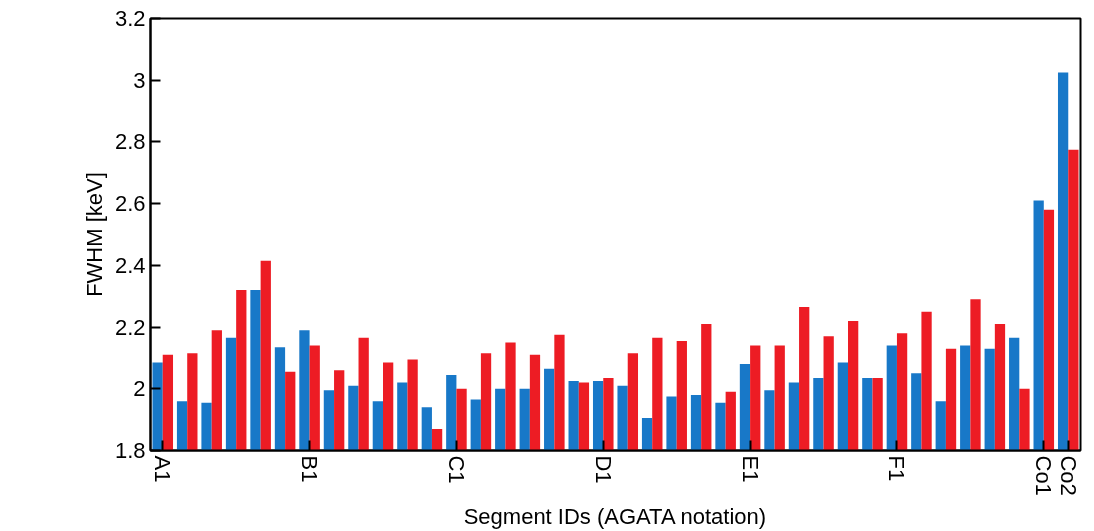 The height and width of the screenshot is (531, 1094). I want to click on x-tick-label: C1, so click(456, 469).